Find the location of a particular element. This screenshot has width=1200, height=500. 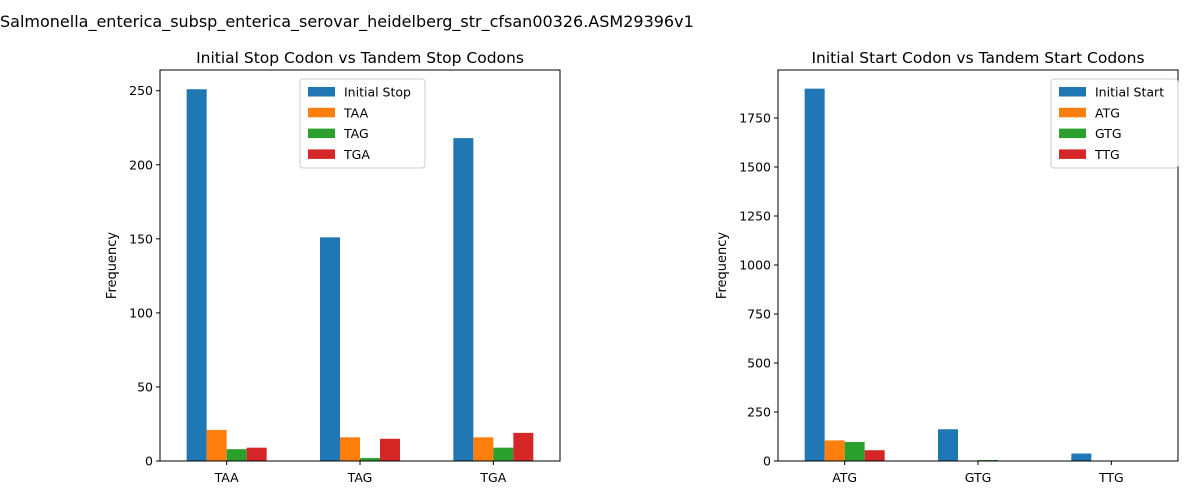

legend-label: Initial Start is located at coordinates (1129, 92).